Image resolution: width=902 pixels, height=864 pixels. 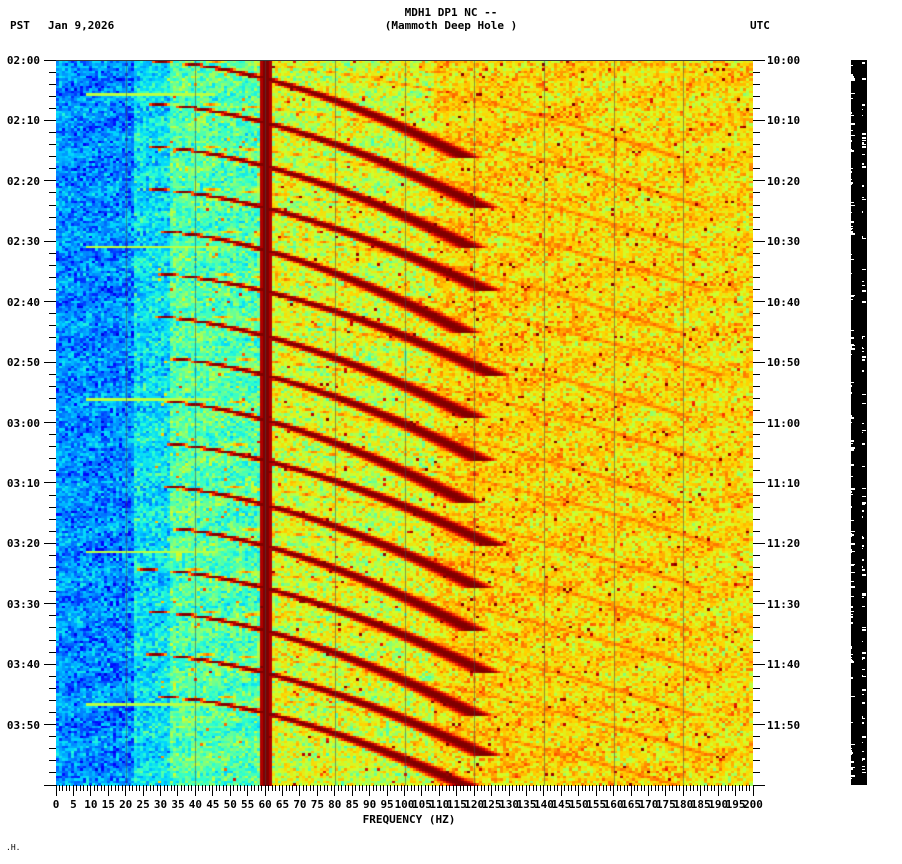 I want to click on freq-tick-label: 155, so click(x=596, y=804).